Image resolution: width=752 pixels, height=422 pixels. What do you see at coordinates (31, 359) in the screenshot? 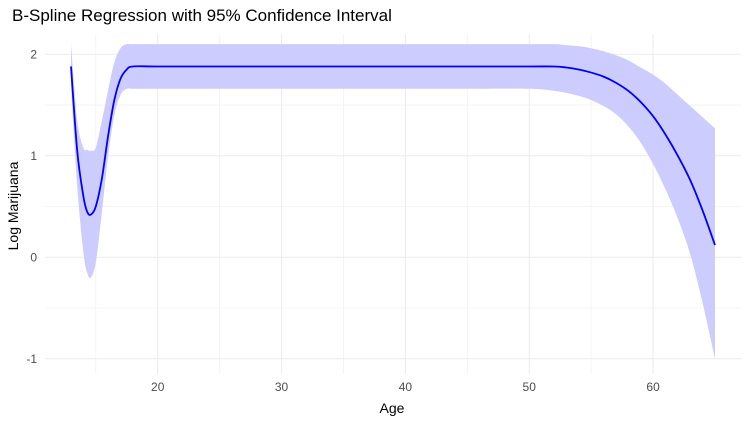
I see `y-tick-label: -1` at bounding box center [31, 359].